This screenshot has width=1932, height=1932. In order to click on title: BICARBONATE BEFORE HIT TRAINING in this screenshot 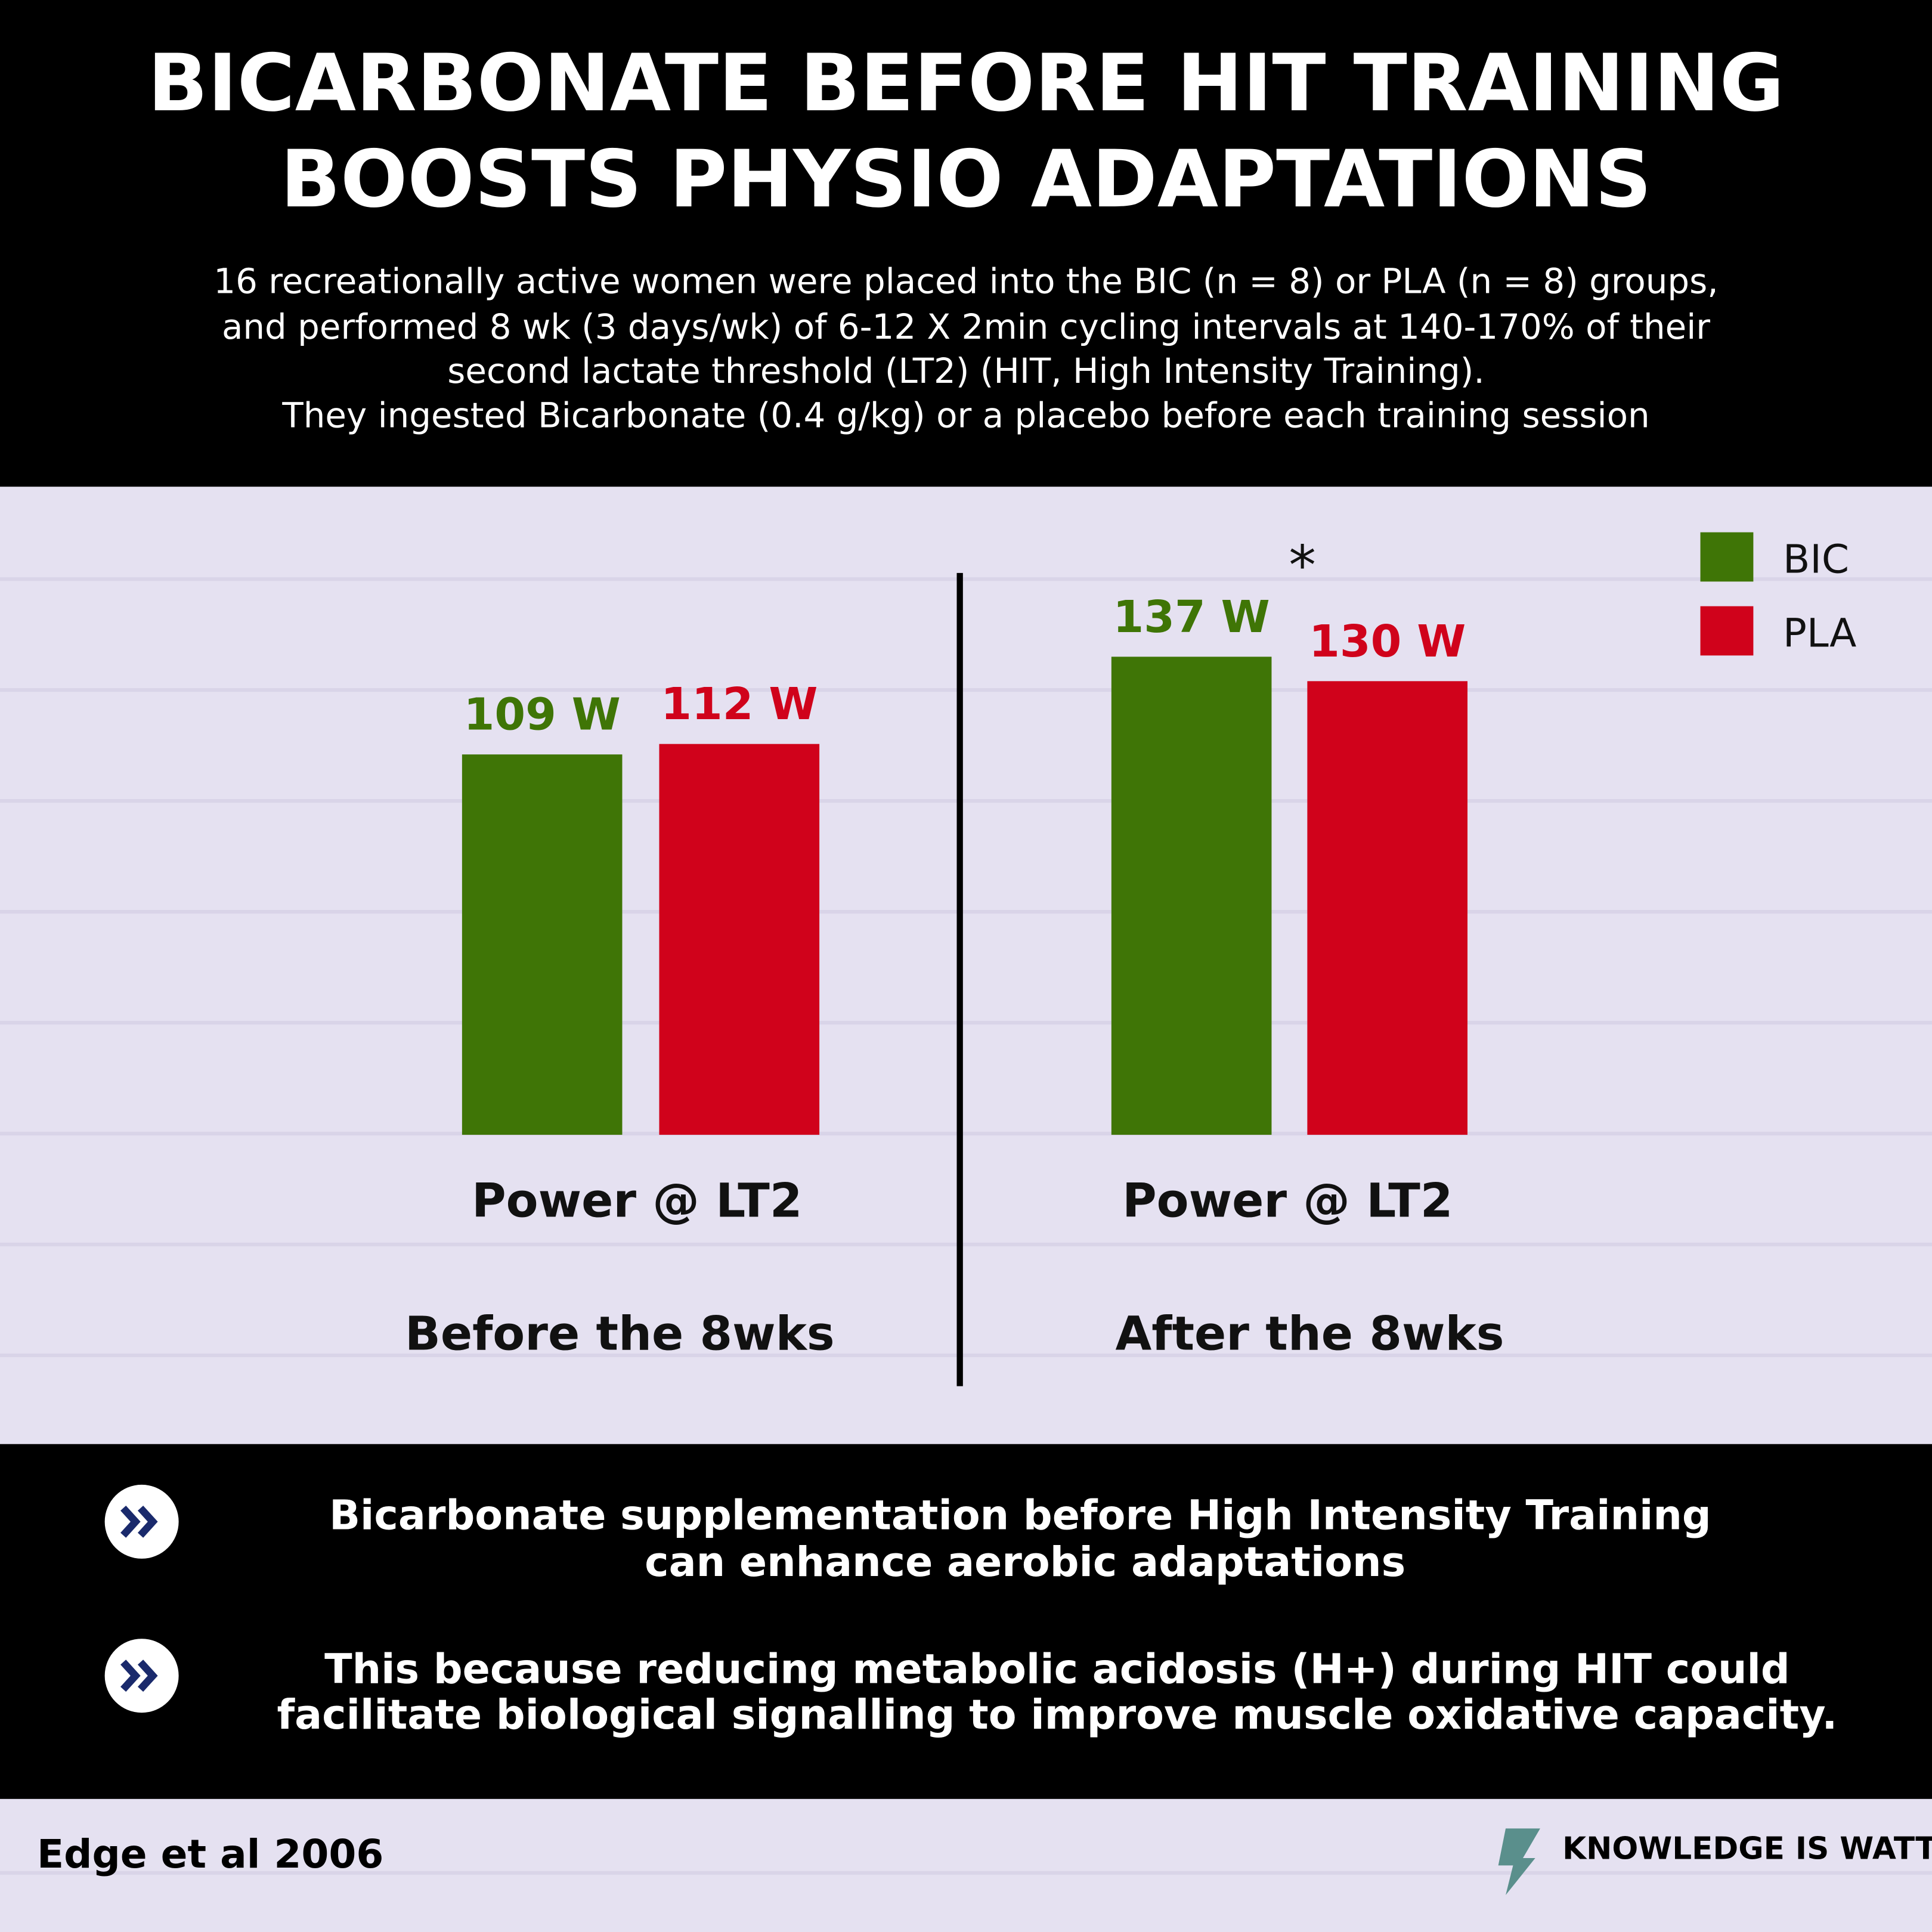, I will do `click(967, 83)`.